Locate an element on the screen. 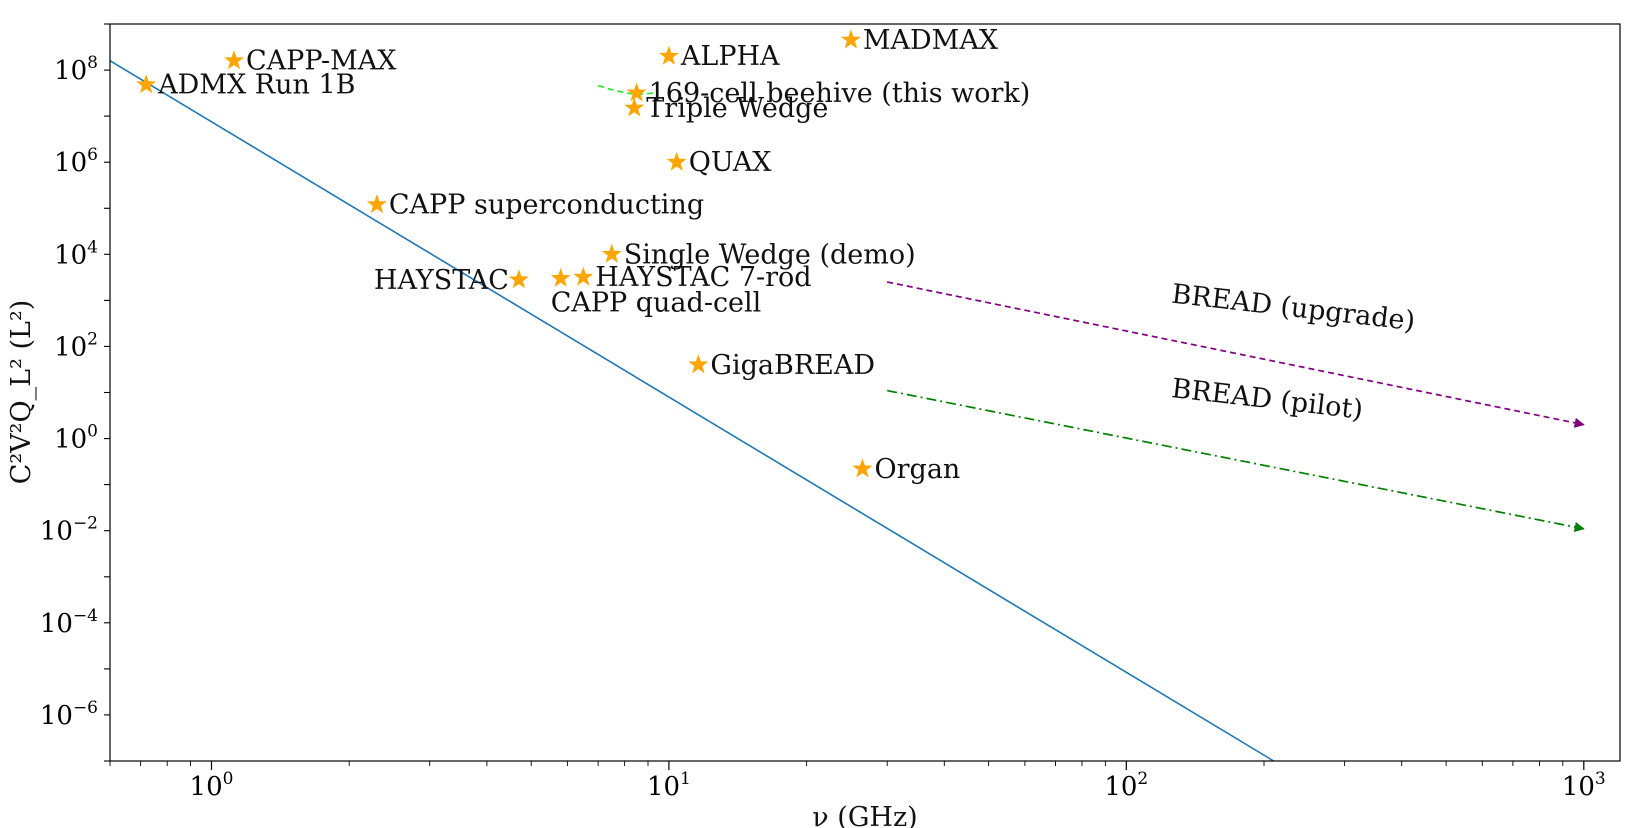 The image size is (1632, 828). point-169-cell-beehive-this-work is located at coordinates (636, 92).